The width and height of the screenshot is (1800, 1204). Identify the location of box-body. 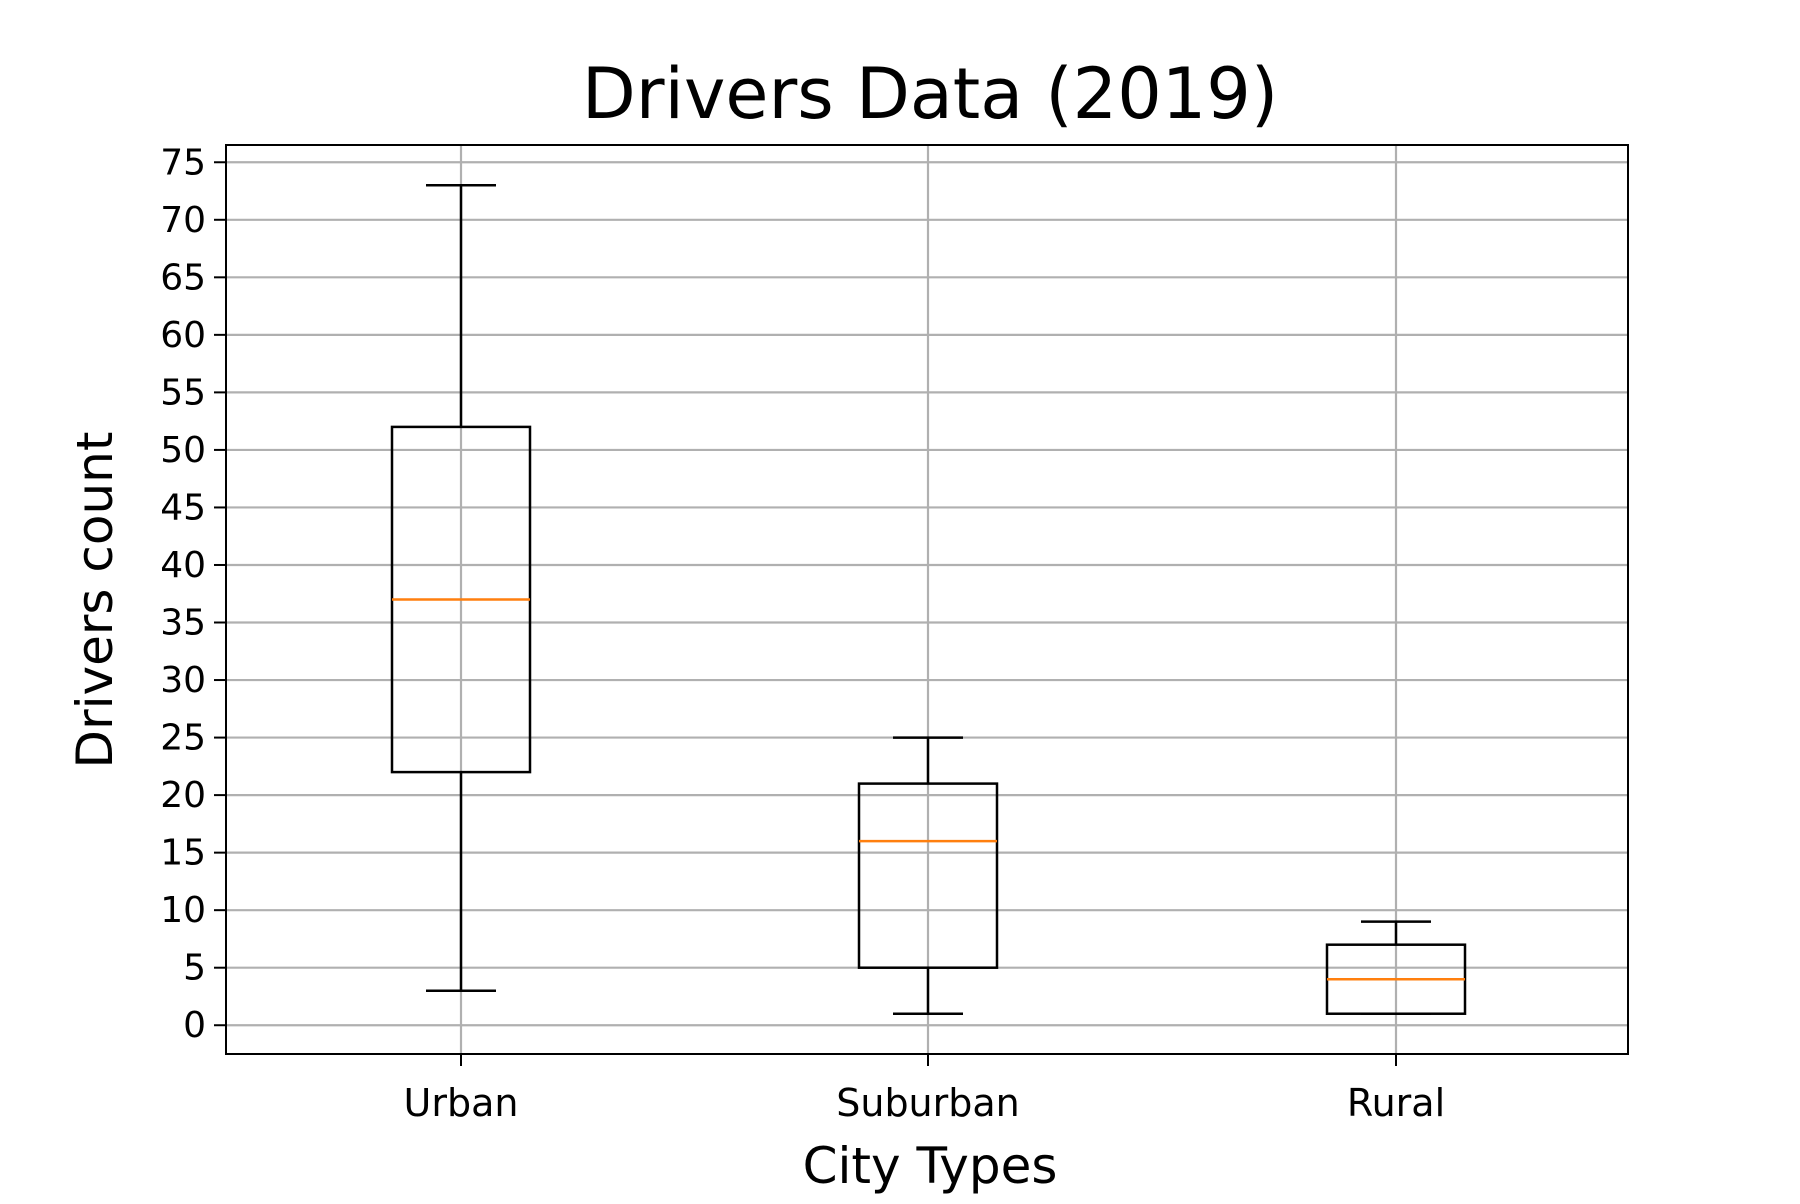
(928, 875).